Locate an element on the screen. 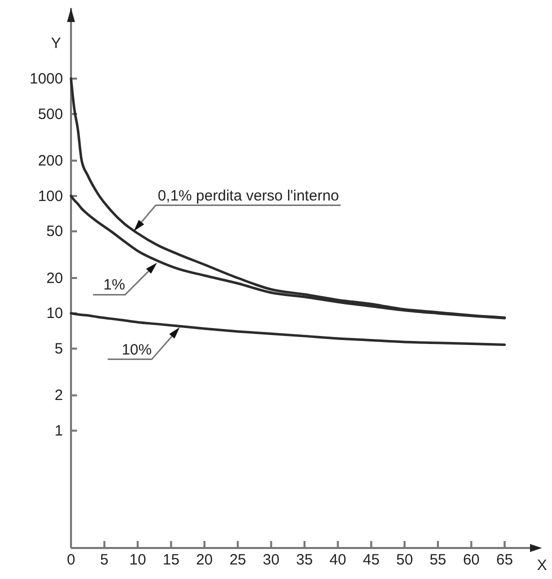 The width and height of the screenshot is (552, 579). y-tick-label: 2 is located at coordinates (58, 395).